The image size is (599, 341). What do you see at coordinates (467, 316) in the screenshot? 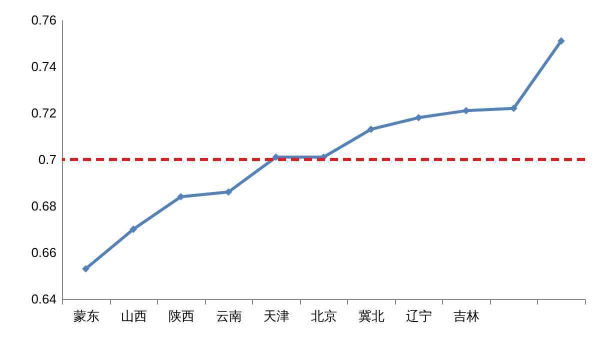
I see `x-tick-label: 吉林` at bounding box center [467, 316].